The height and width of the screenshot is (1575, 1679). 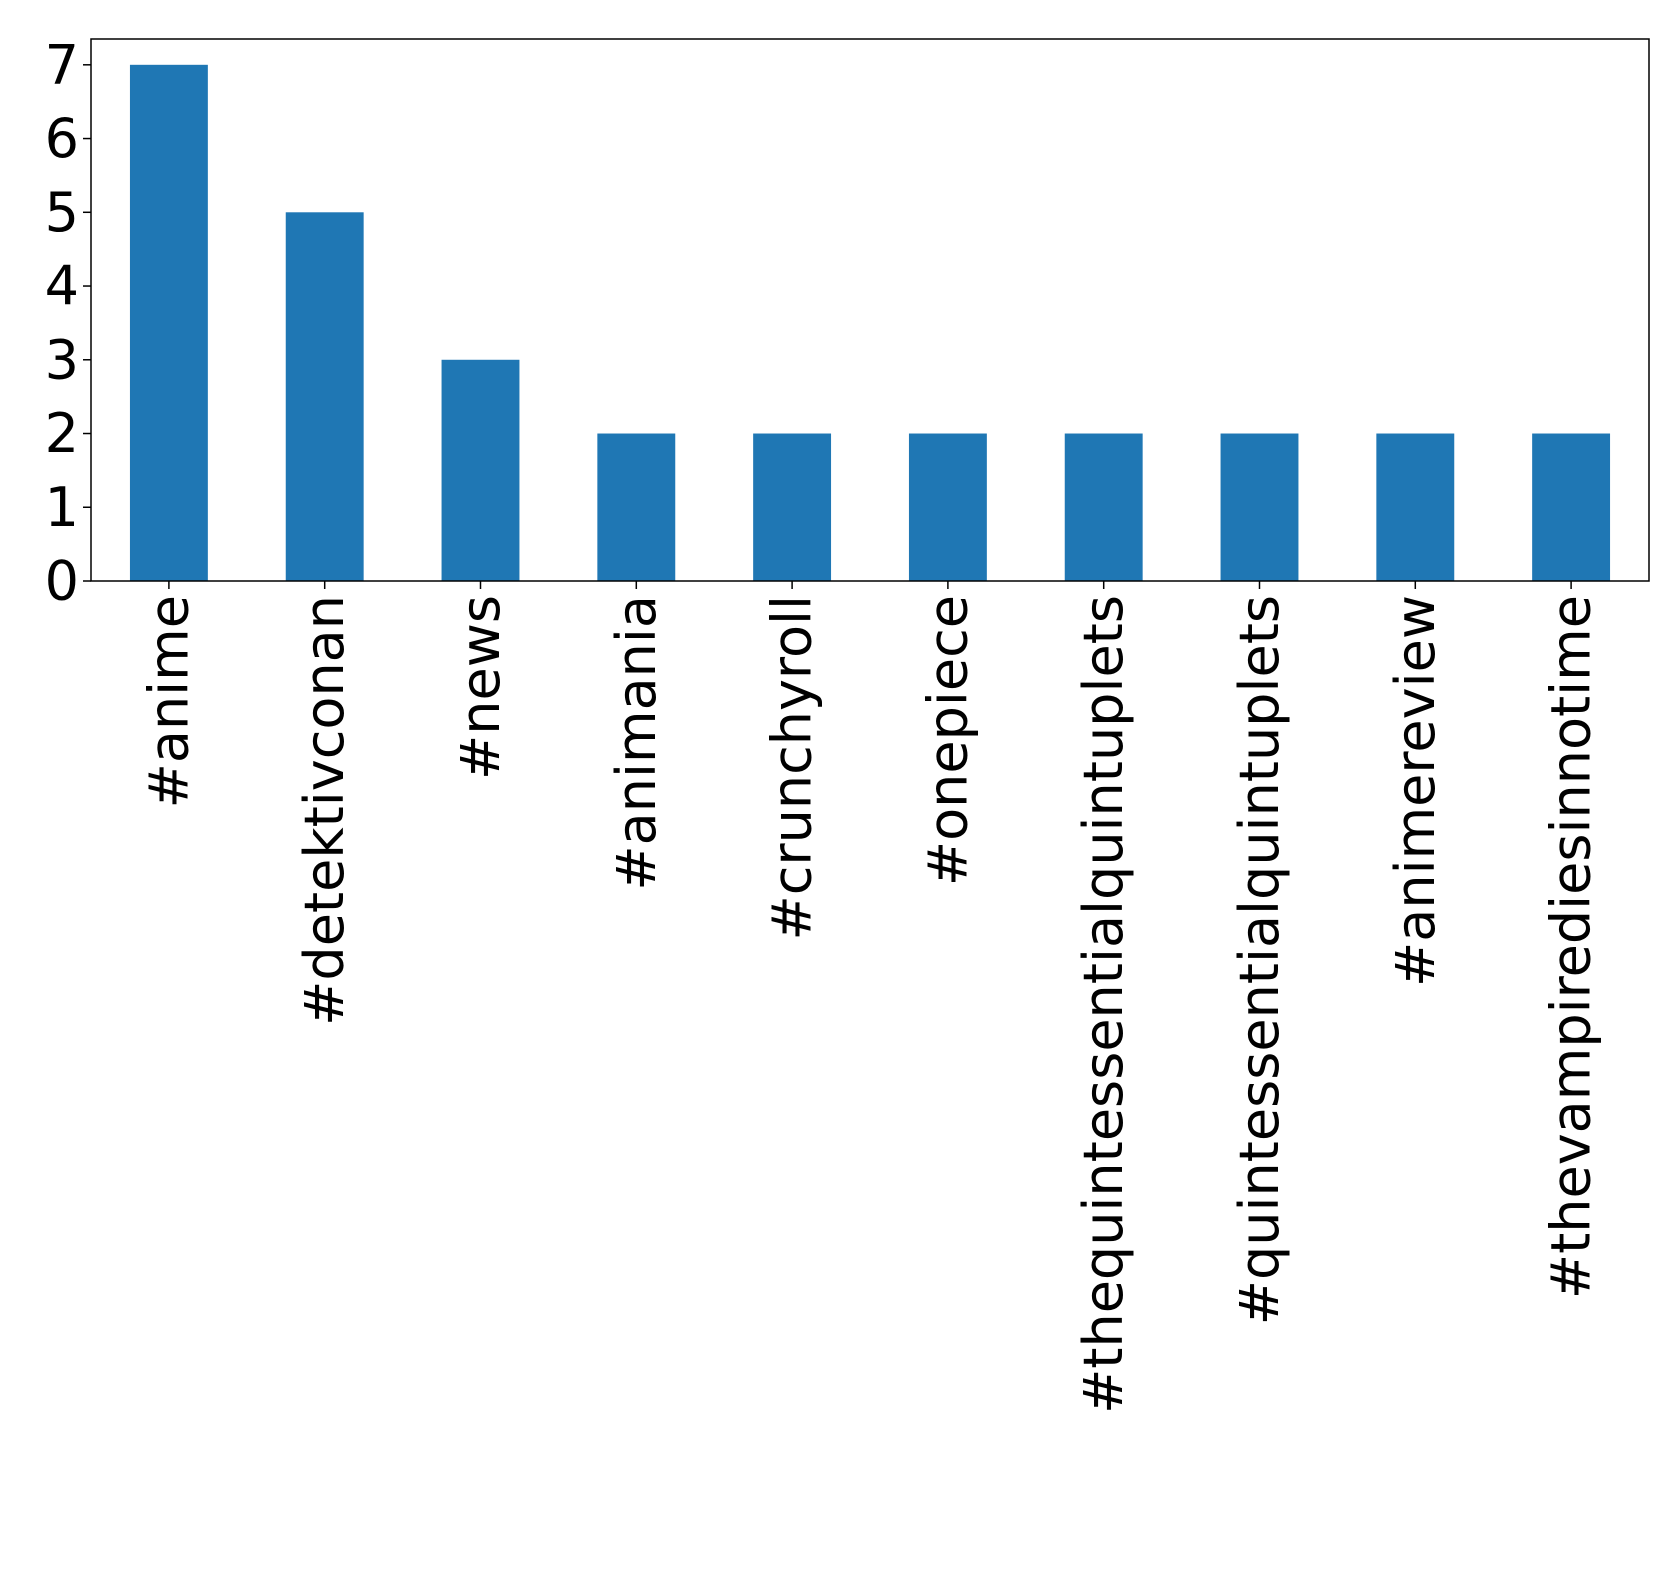 What do you see at coordinates (62, 433) in the screenshot?
I see `y-tick-label: 2` at bounding box center [62, 433].